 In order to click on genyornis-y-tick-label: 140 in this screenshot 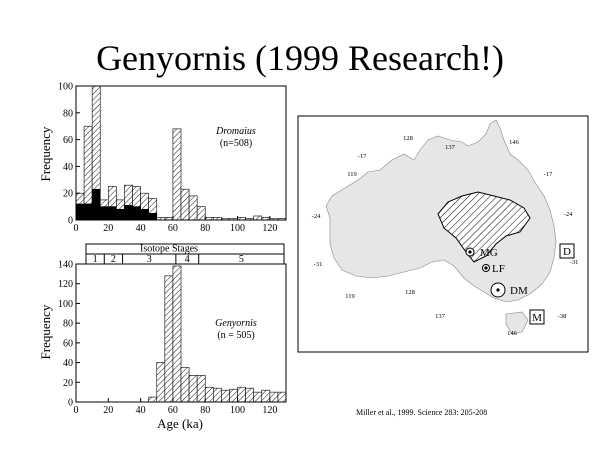, I will do `click(65, 265)`.